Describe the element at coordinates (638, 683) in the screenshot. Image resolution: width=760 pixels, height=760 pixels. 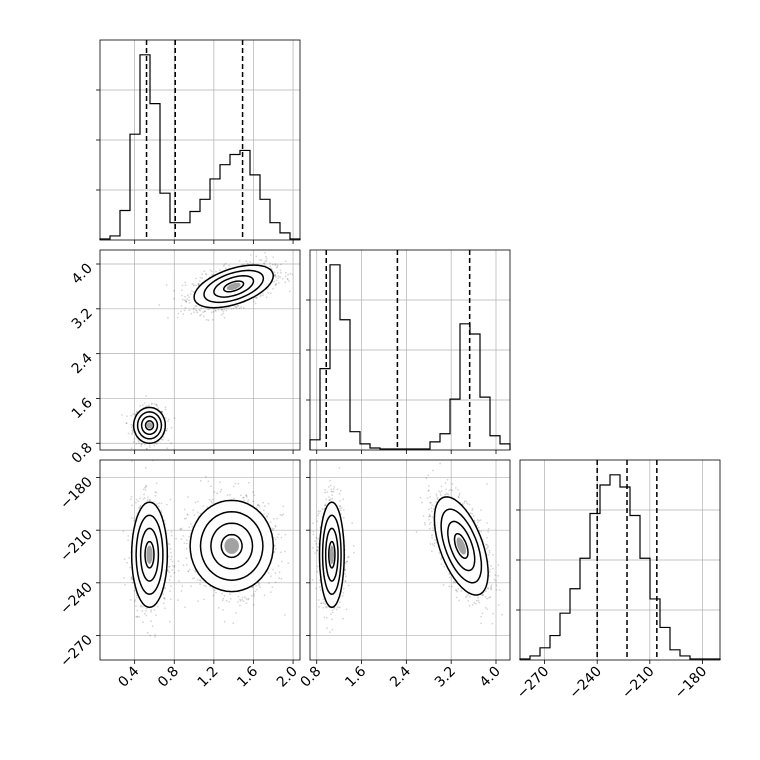
I see `hist-2-xtick-label-2: −210` at that location.